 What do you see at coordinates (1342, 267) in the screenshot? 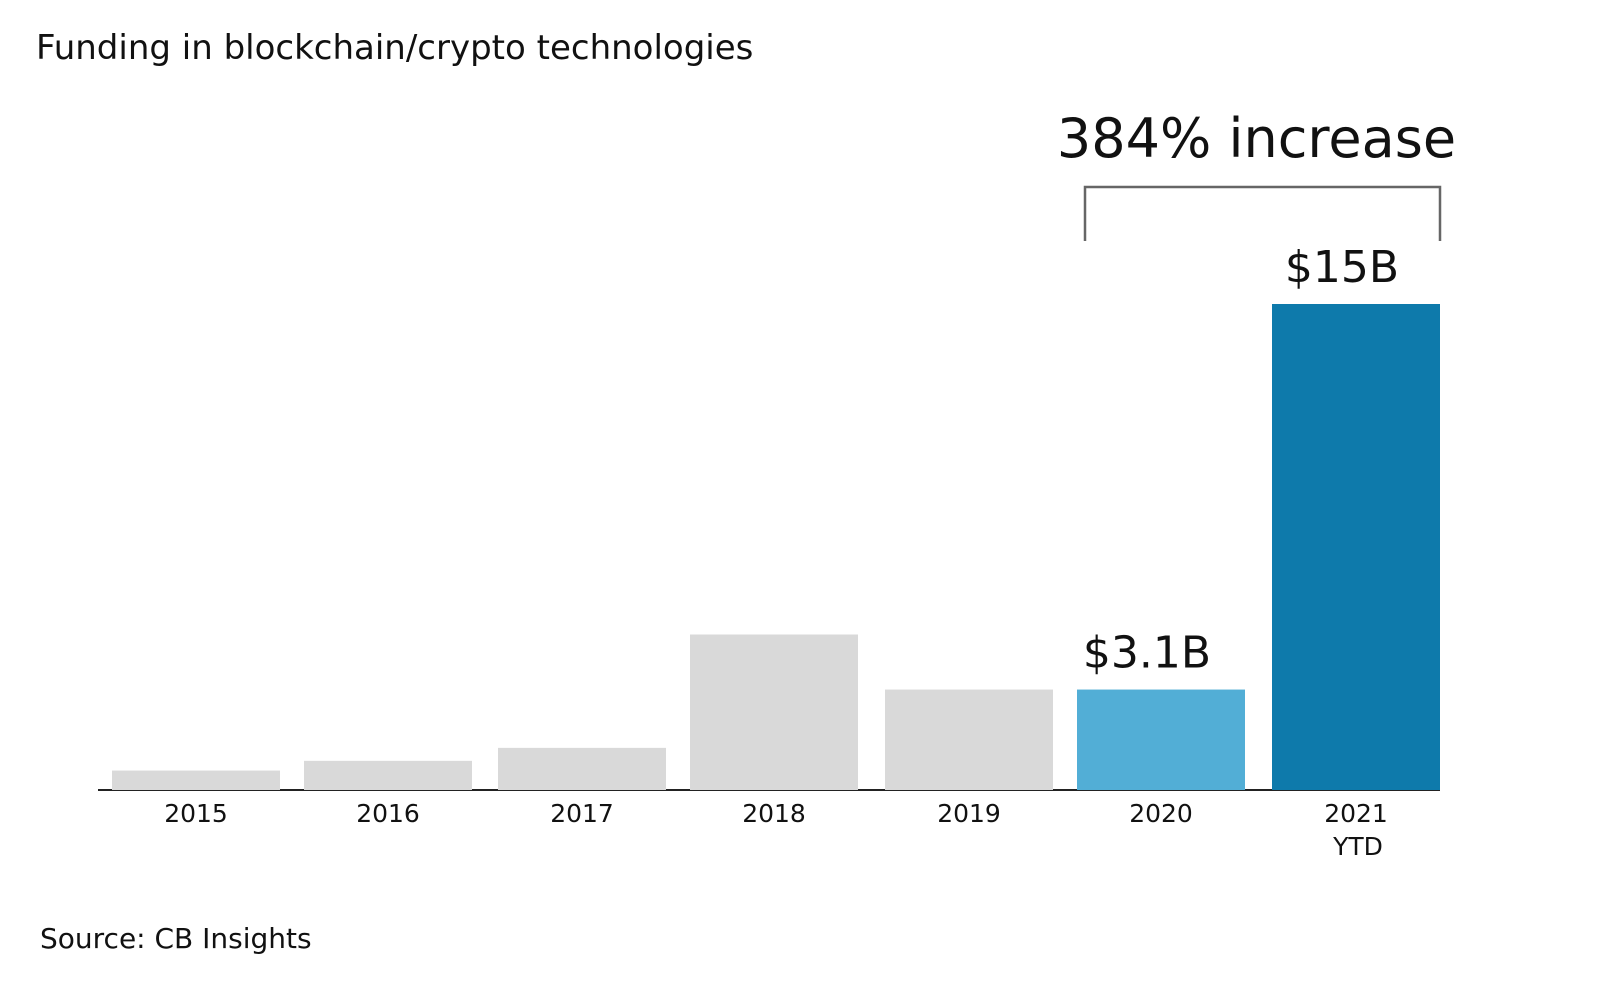
I see `data-label-2021: $15B` at bounding box center [1342, 267].